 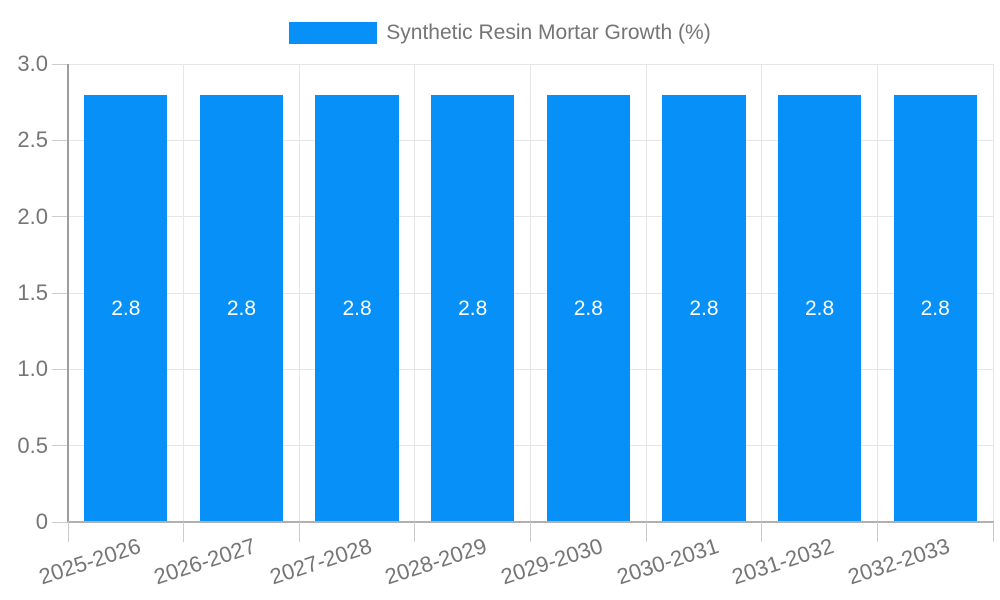 I want to click on y-axis-tick-label: 3.0, so click(x=32, y=63).